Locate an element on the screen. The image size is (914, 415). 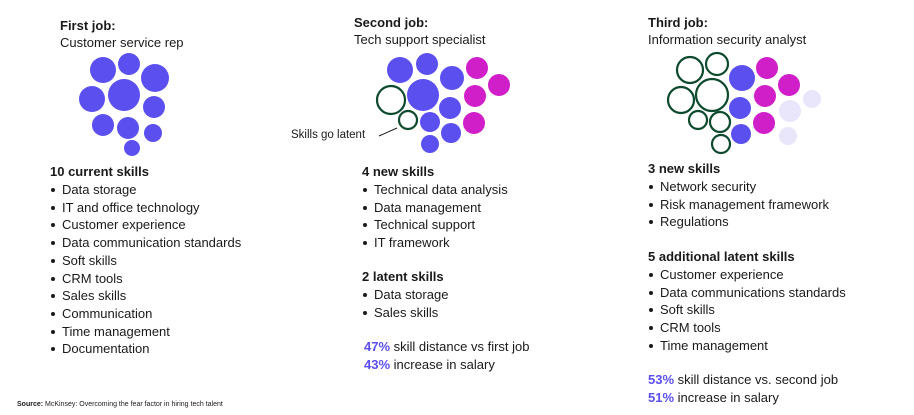
section-heading: 10 current skills is located at coordinates (99, 171).